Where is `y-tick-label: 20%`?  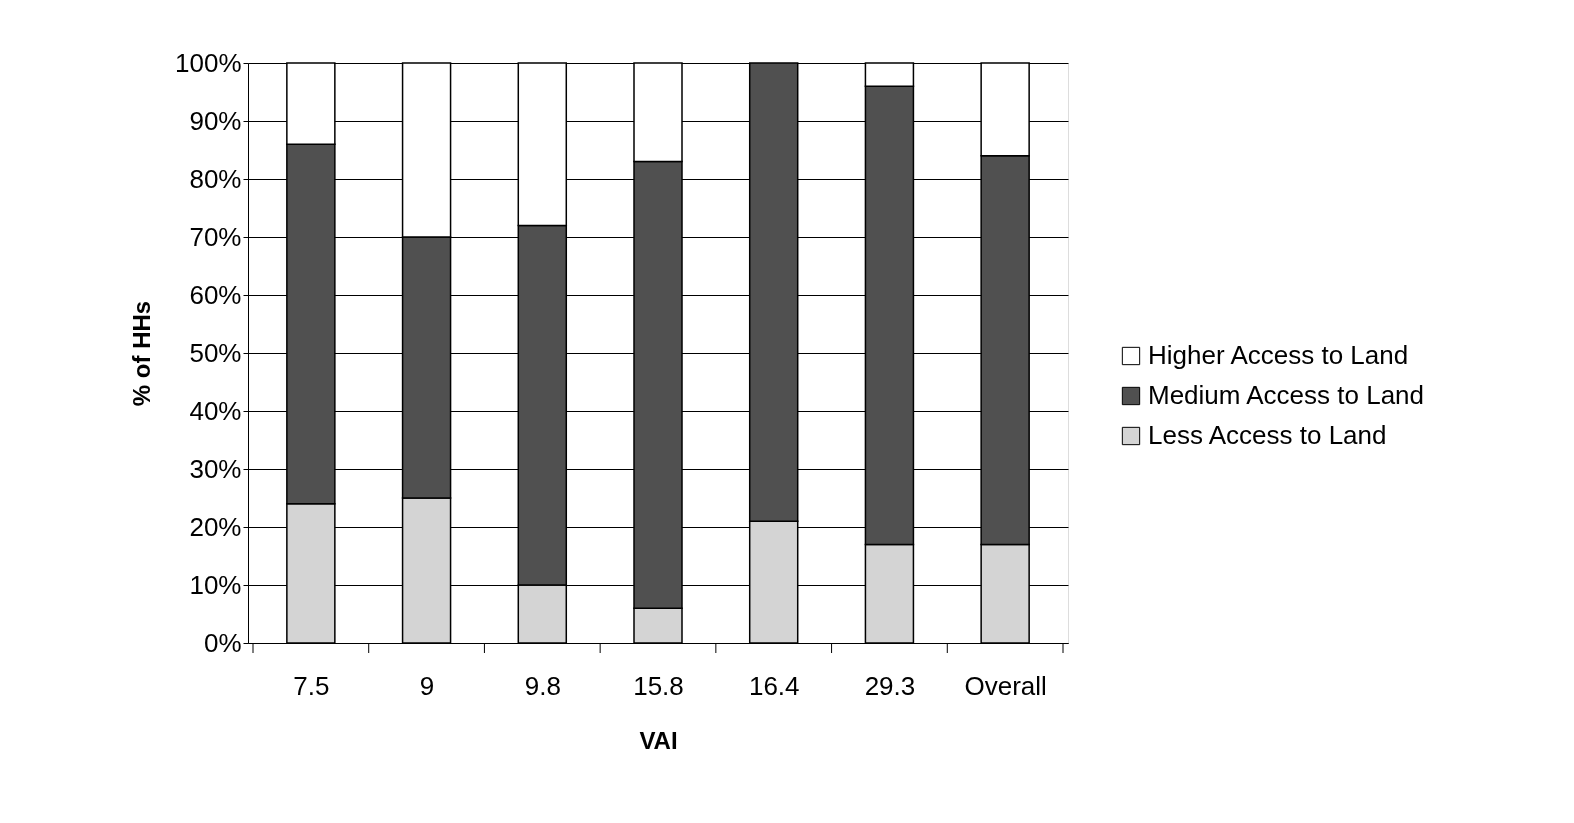
y-tick-label: 20% is located at coordinates (215, 526).